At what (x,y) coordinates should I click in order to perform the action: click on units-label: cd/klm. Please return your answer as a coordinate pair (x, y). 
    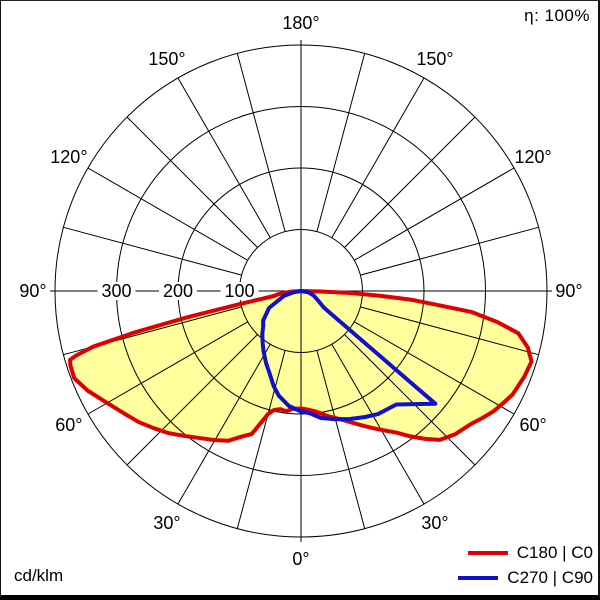
    Looking at the image, I should click on (39, 575).